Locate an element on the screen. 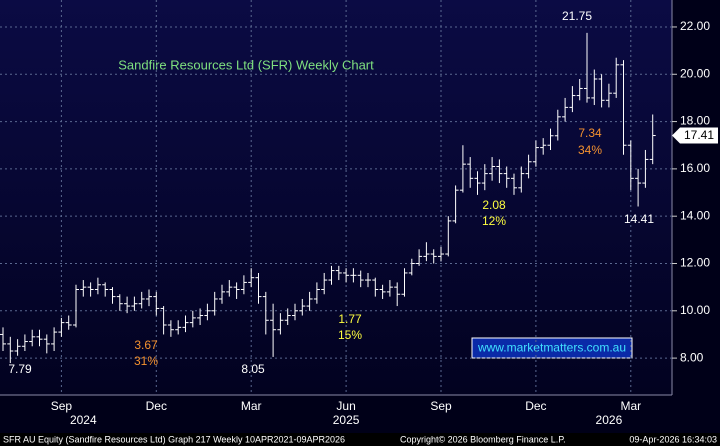  annotation: 12% is located at coordinates (494, 221).